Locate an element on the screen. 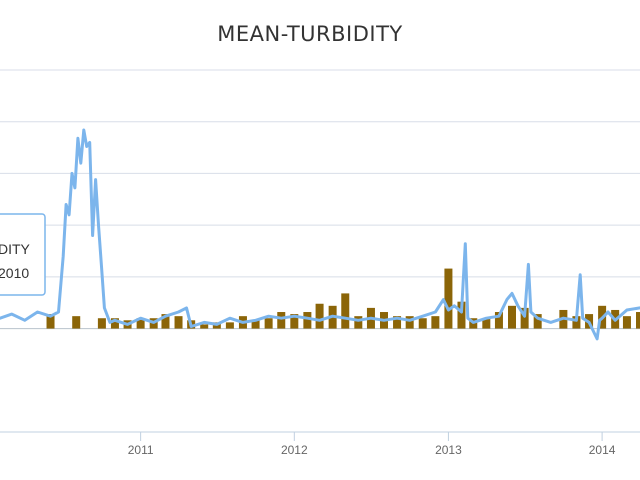  x-tick-label: 2011 is located at coordinates (141, 450).